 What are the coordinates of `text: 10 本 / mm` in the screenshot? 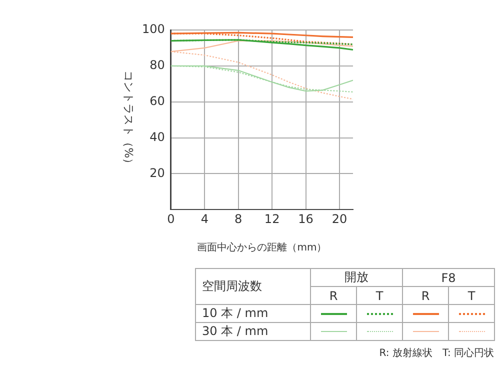 It's located at (253, 313).